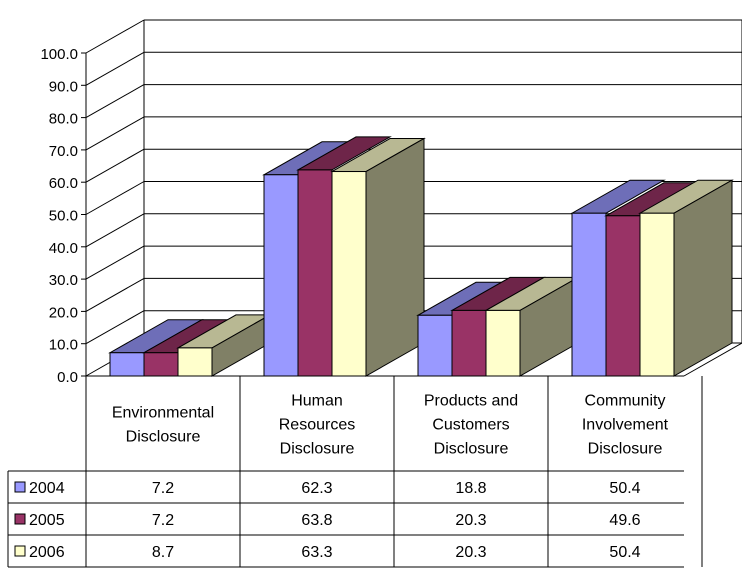 The height and width of the screenshot is (580, 742). Describe the element at coordinates (59, 54) in the screenshot. I see `y-tick-label: 100.0` at that location.